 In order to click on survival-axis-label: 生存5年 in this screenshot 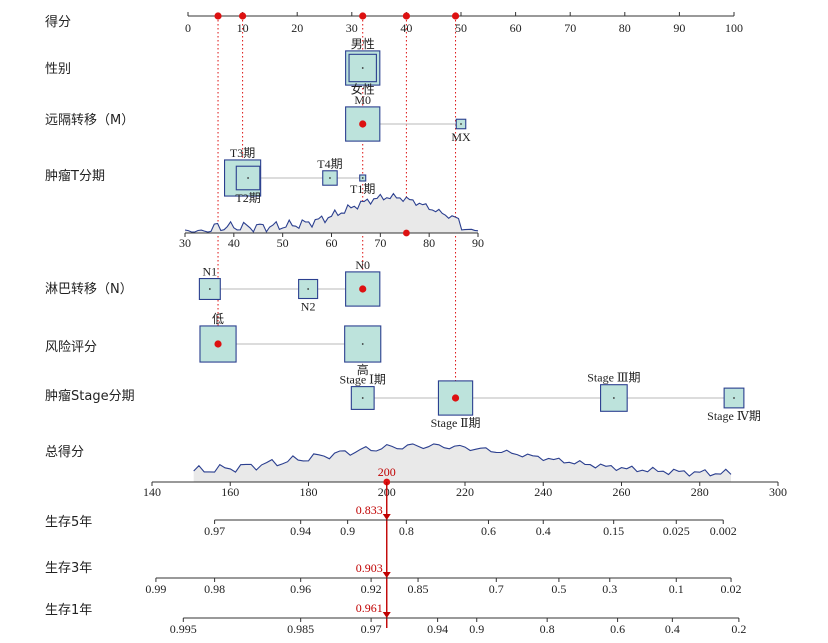, I will do `click(68, 522)`.